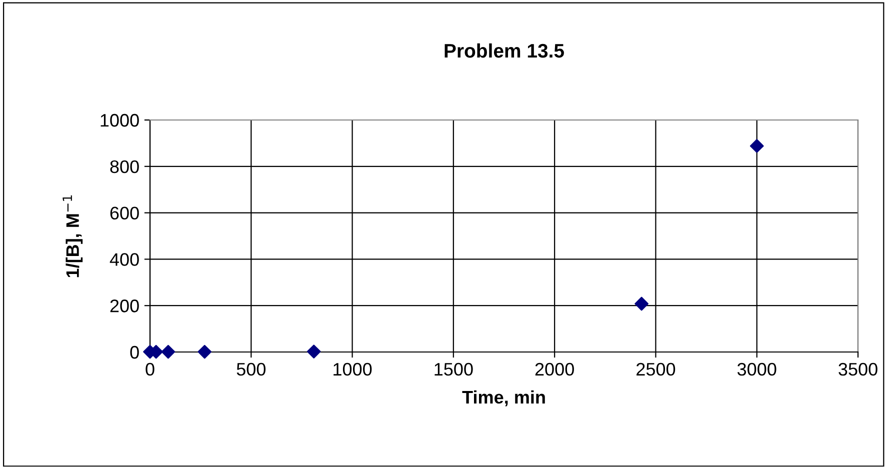  Describe the element at coordinates (124, 213) in the screenshot. I see `y-tick-label: 600` at that location.